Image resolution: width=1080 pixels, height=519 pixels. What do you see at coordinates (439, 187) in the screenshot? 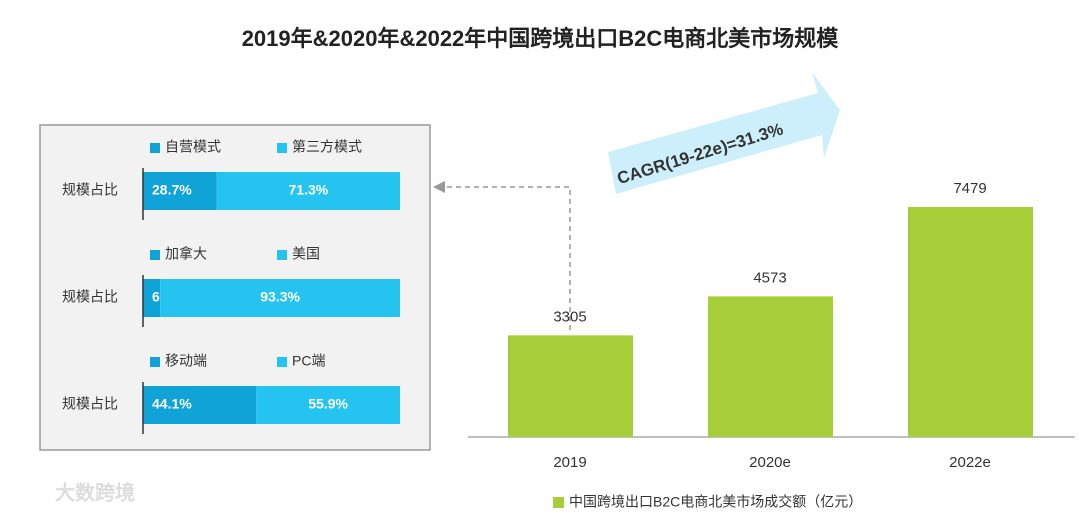
I see `connector-head` at bounding box center [439, 187].